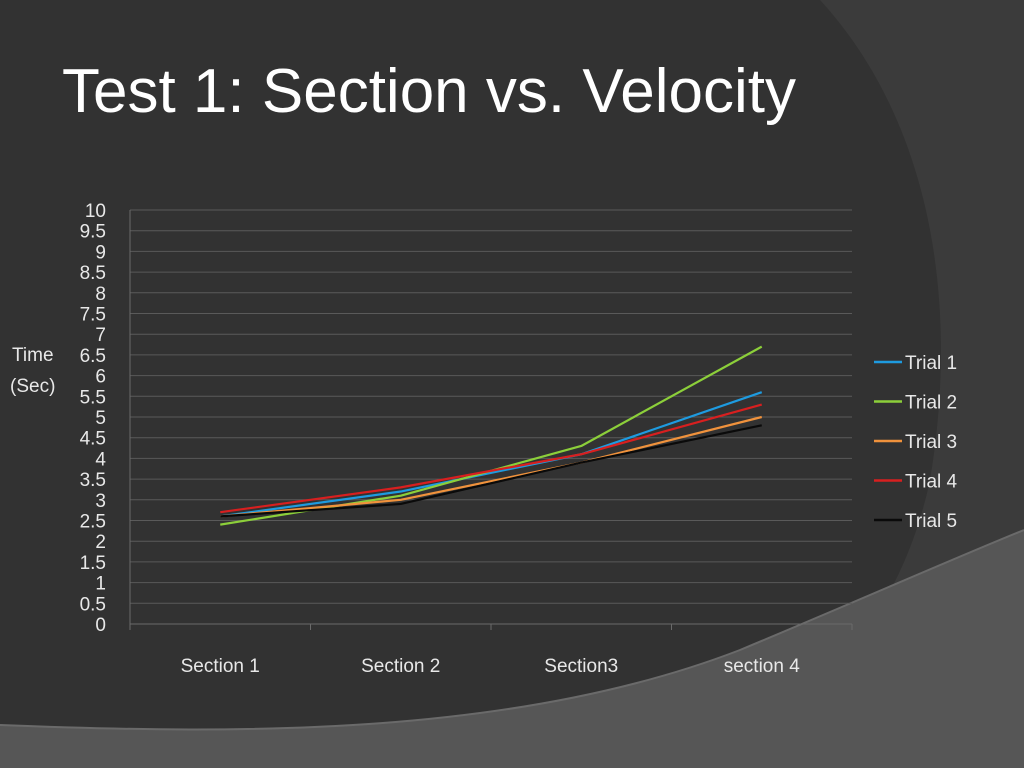  I want to click on y-tick-label: 5, so click(100, 418).